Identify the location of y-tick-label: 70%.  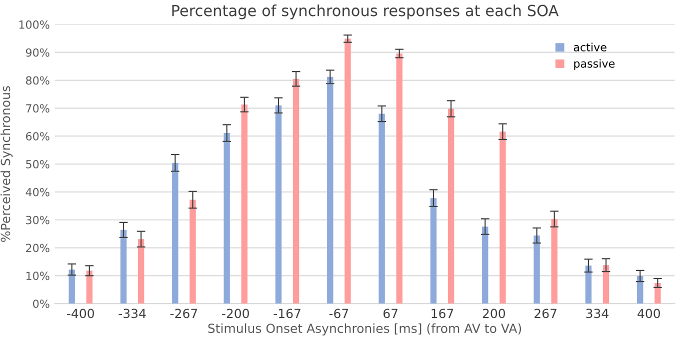
(38, 108).